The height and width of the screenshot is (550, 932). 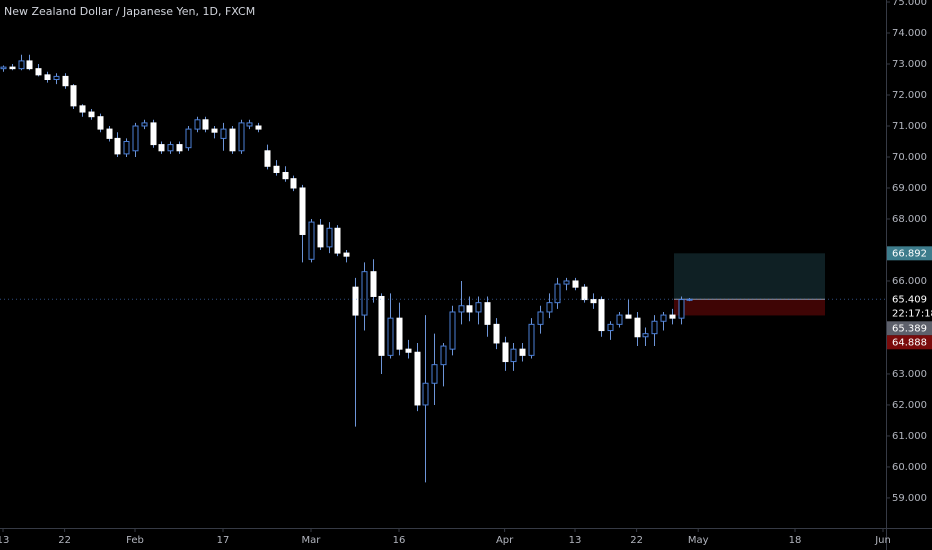 What do you see at coordinates (909, 64) in the screenshot?
I see `y-tick-label: 73.000` at bounding box center [909, 64].